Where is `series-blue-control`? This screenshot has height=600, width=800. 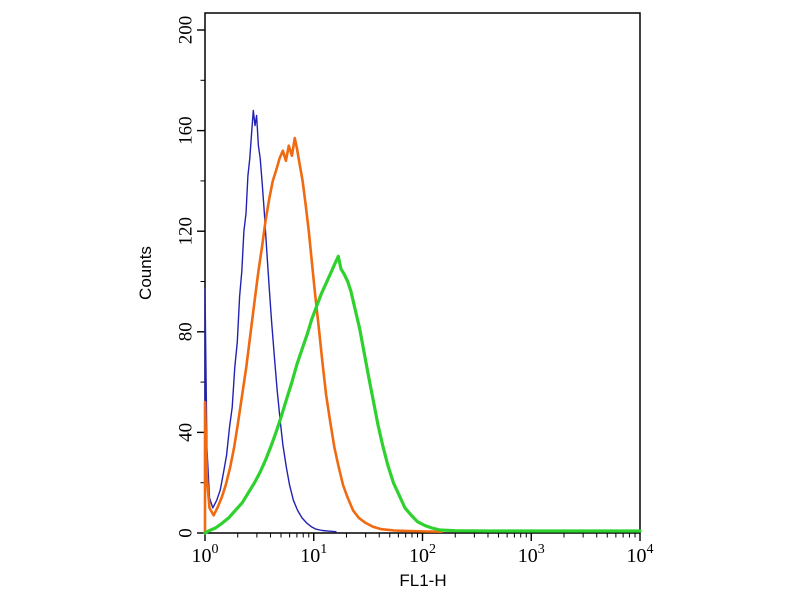
series-blue-control is located at coordinates (270, 321).